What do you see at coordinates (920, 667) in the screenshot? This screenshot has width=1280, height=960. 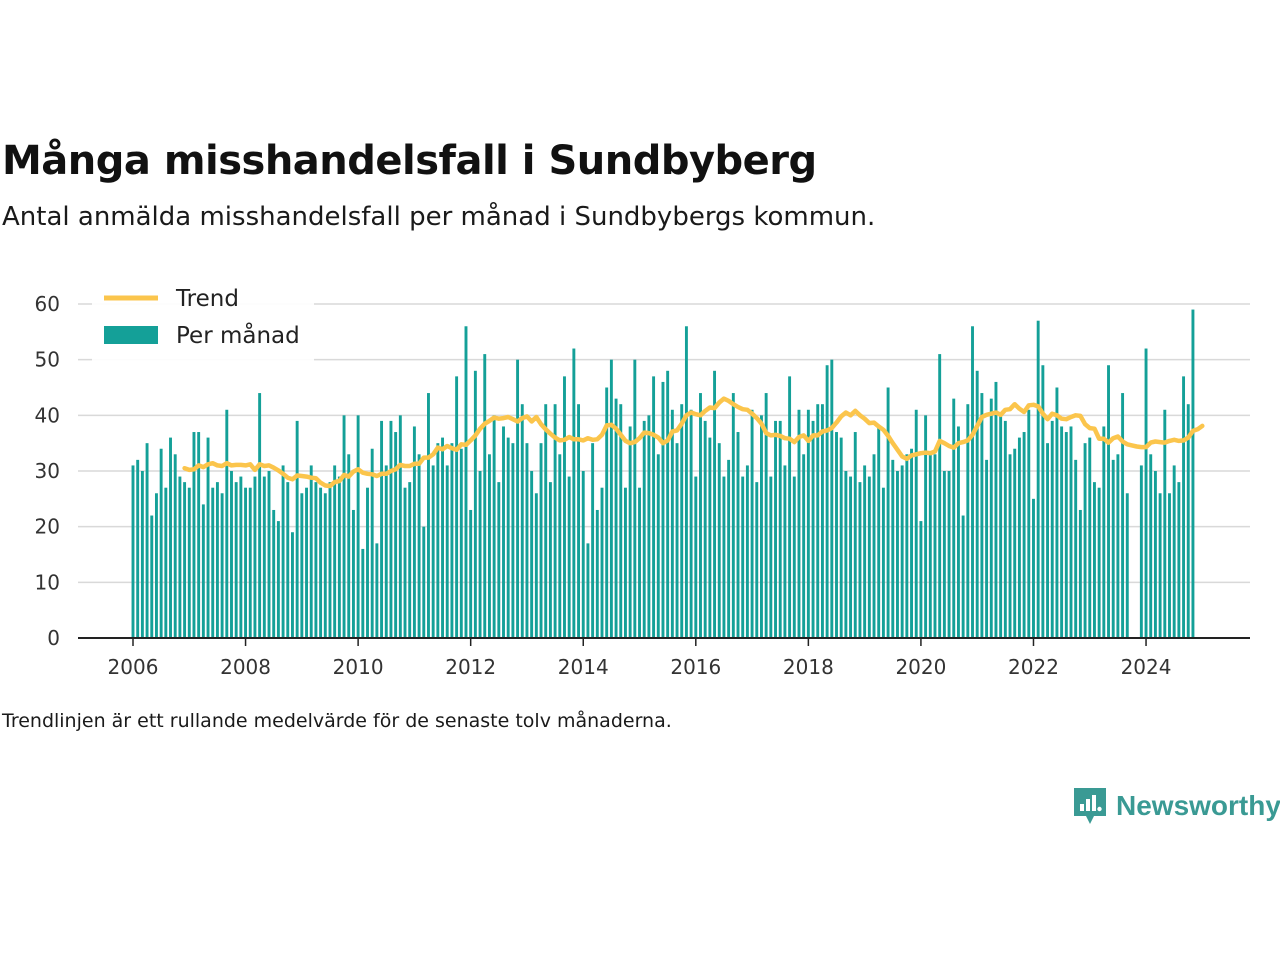 I see `x-tick-label: 2020` at bounding box center [920, 667].